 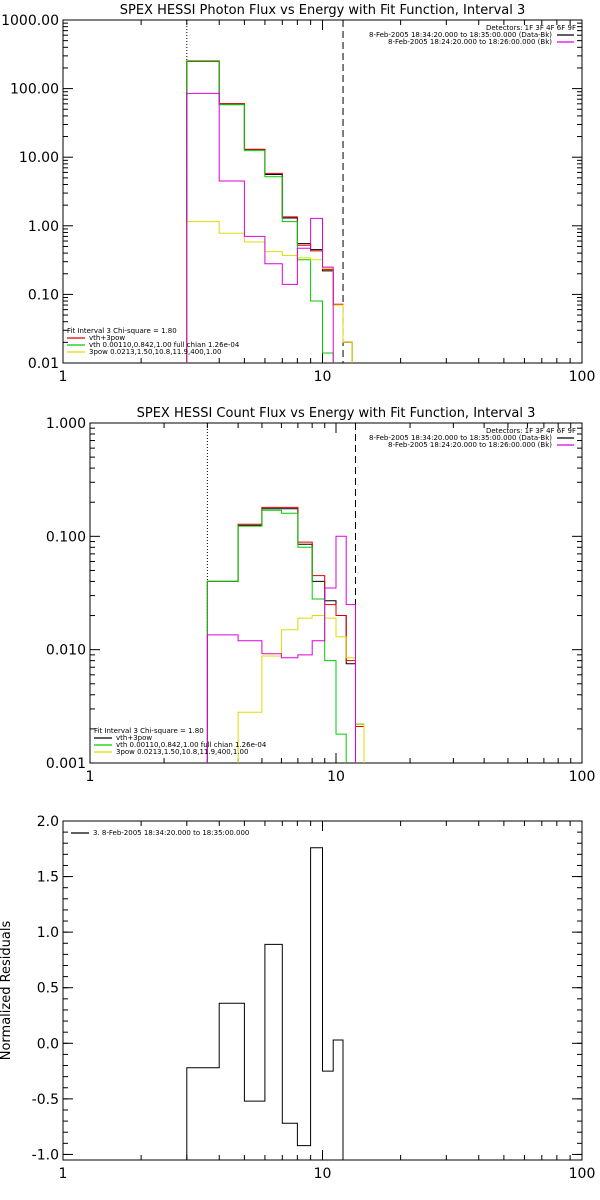 I want to click on y-tick-label: 100.00, so click(x=34, y=90).